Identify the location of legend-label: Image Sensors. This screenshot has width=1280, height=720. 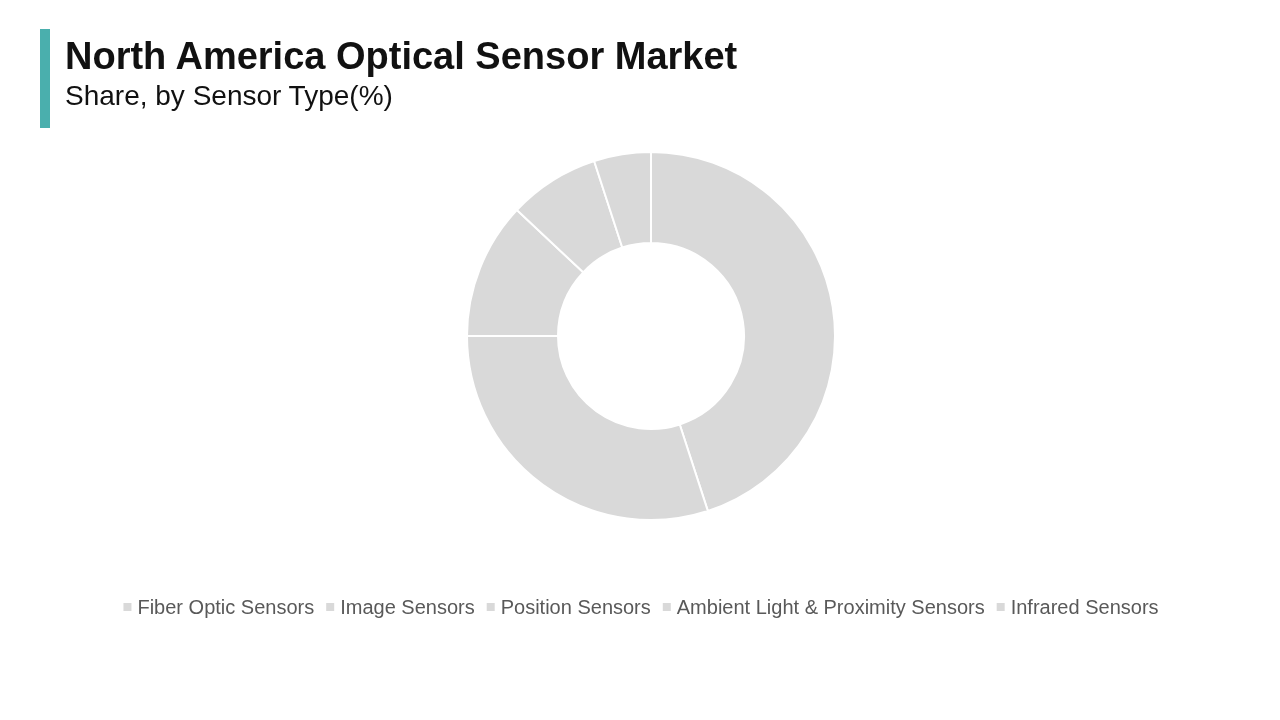
(407, 607).